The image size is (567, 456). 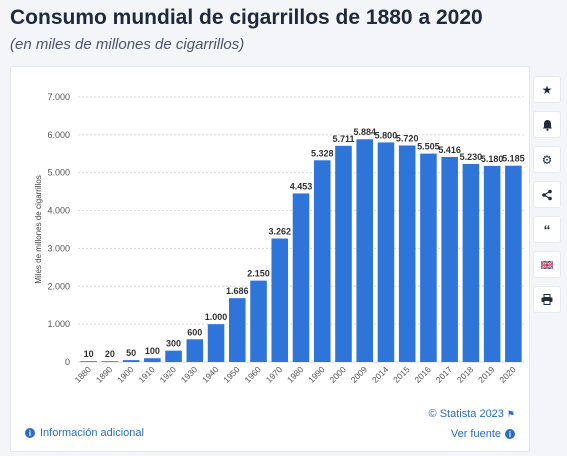 What do you see at coordinates (125, 374) in the screenshot?
I see `x-tick-label: 1900` at bounding box center [125, 374].